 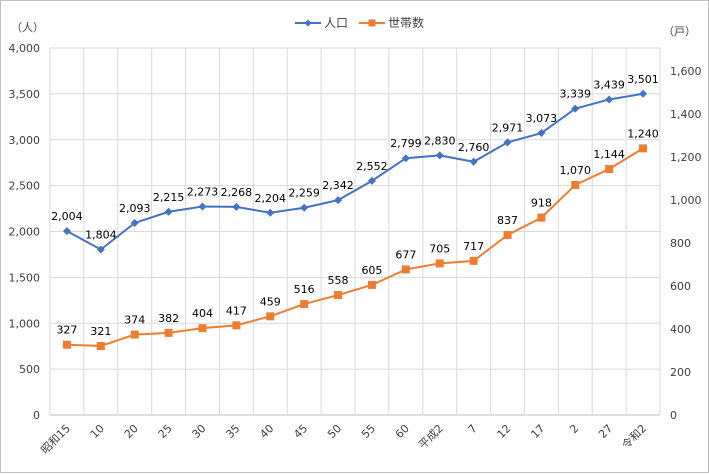 What do you see at coordinates (372, 166) in the screenshot?
I see `data-label: 2,552` at bounding box center [372, 166].